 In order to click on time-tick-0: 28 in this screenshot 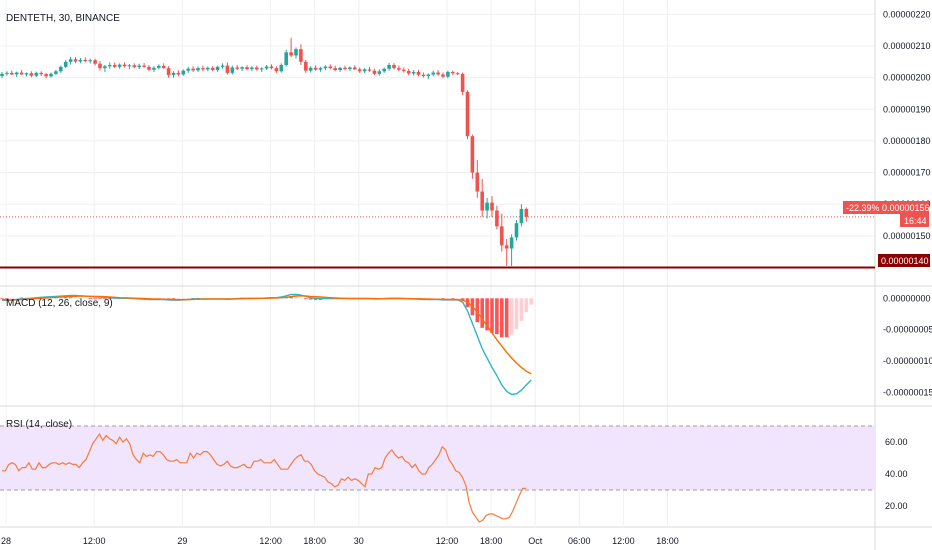, I will do `click(6, 541)`.